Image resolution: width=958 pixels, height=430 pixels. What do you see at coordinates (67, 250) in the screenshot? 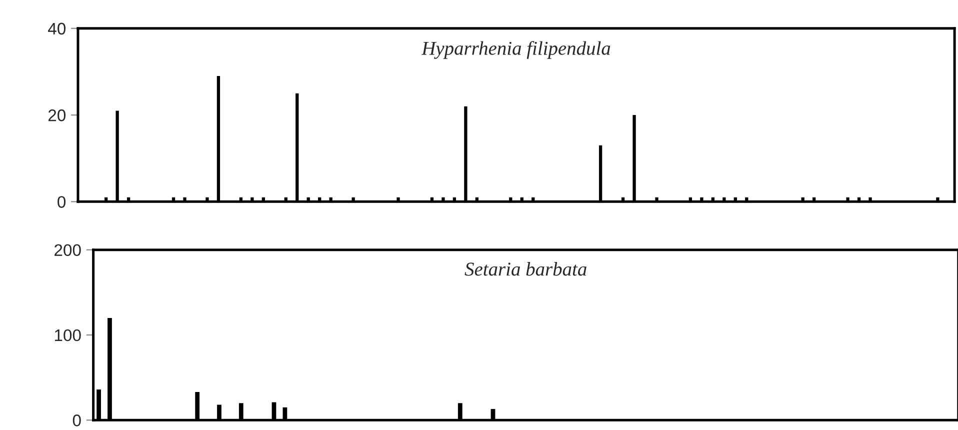
I see `y-tick-label: 200` at bounding box center [67, 250].